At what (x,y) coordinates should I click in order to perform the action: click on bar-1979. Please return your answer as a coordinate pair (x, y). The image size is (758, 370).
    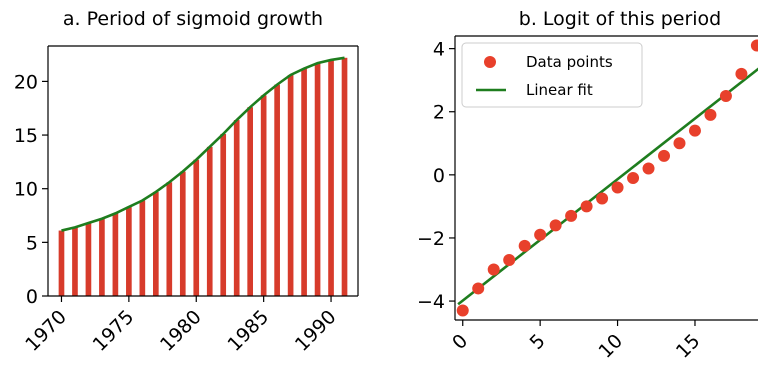
    Looking at the image, I should click on (182, 233).